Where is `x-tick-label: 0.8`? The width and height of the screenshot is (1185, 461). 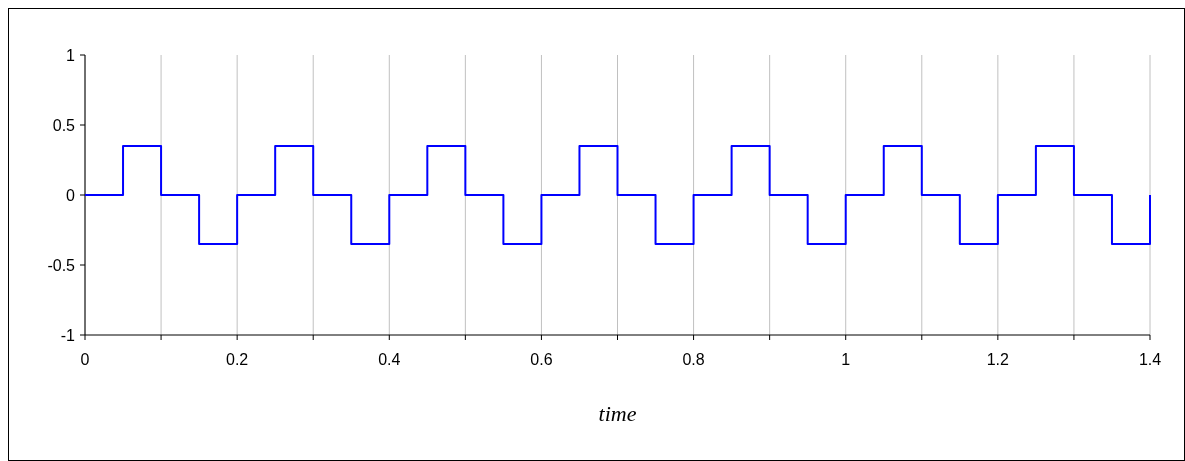
x-tick-label: 0.8 is located at coordinates (693, 359).